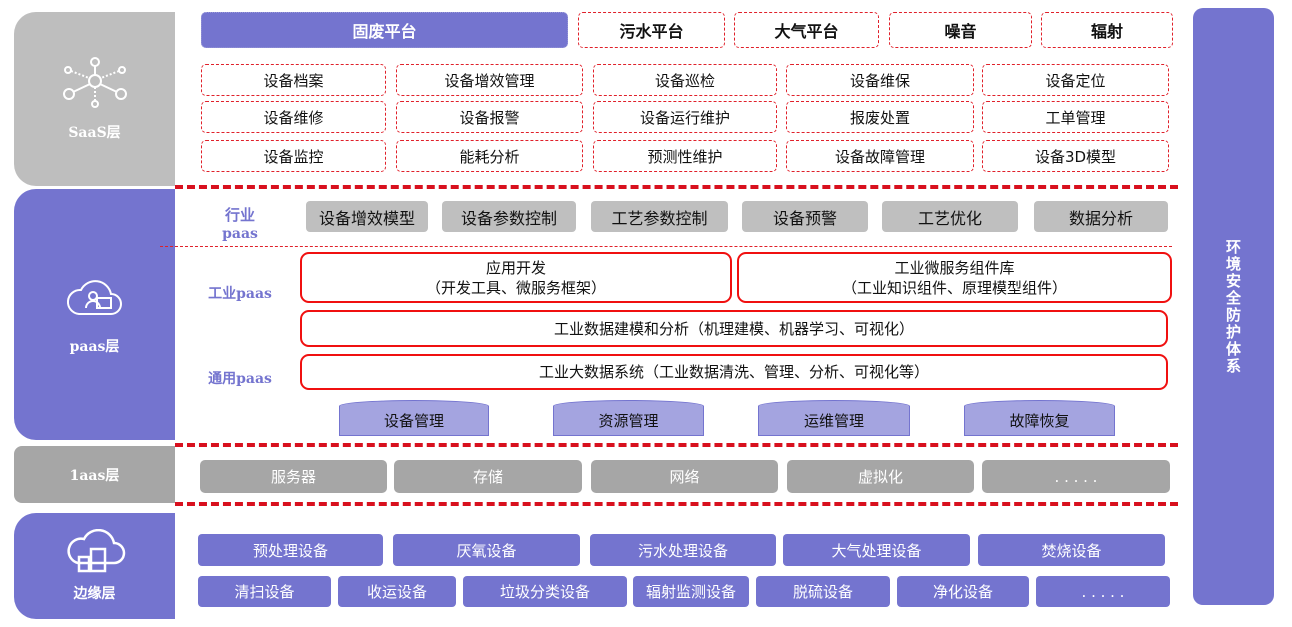 This screenshot has width=1292, height=627. I want to click on saas-module-item: 报废处置, so click(880, 117).